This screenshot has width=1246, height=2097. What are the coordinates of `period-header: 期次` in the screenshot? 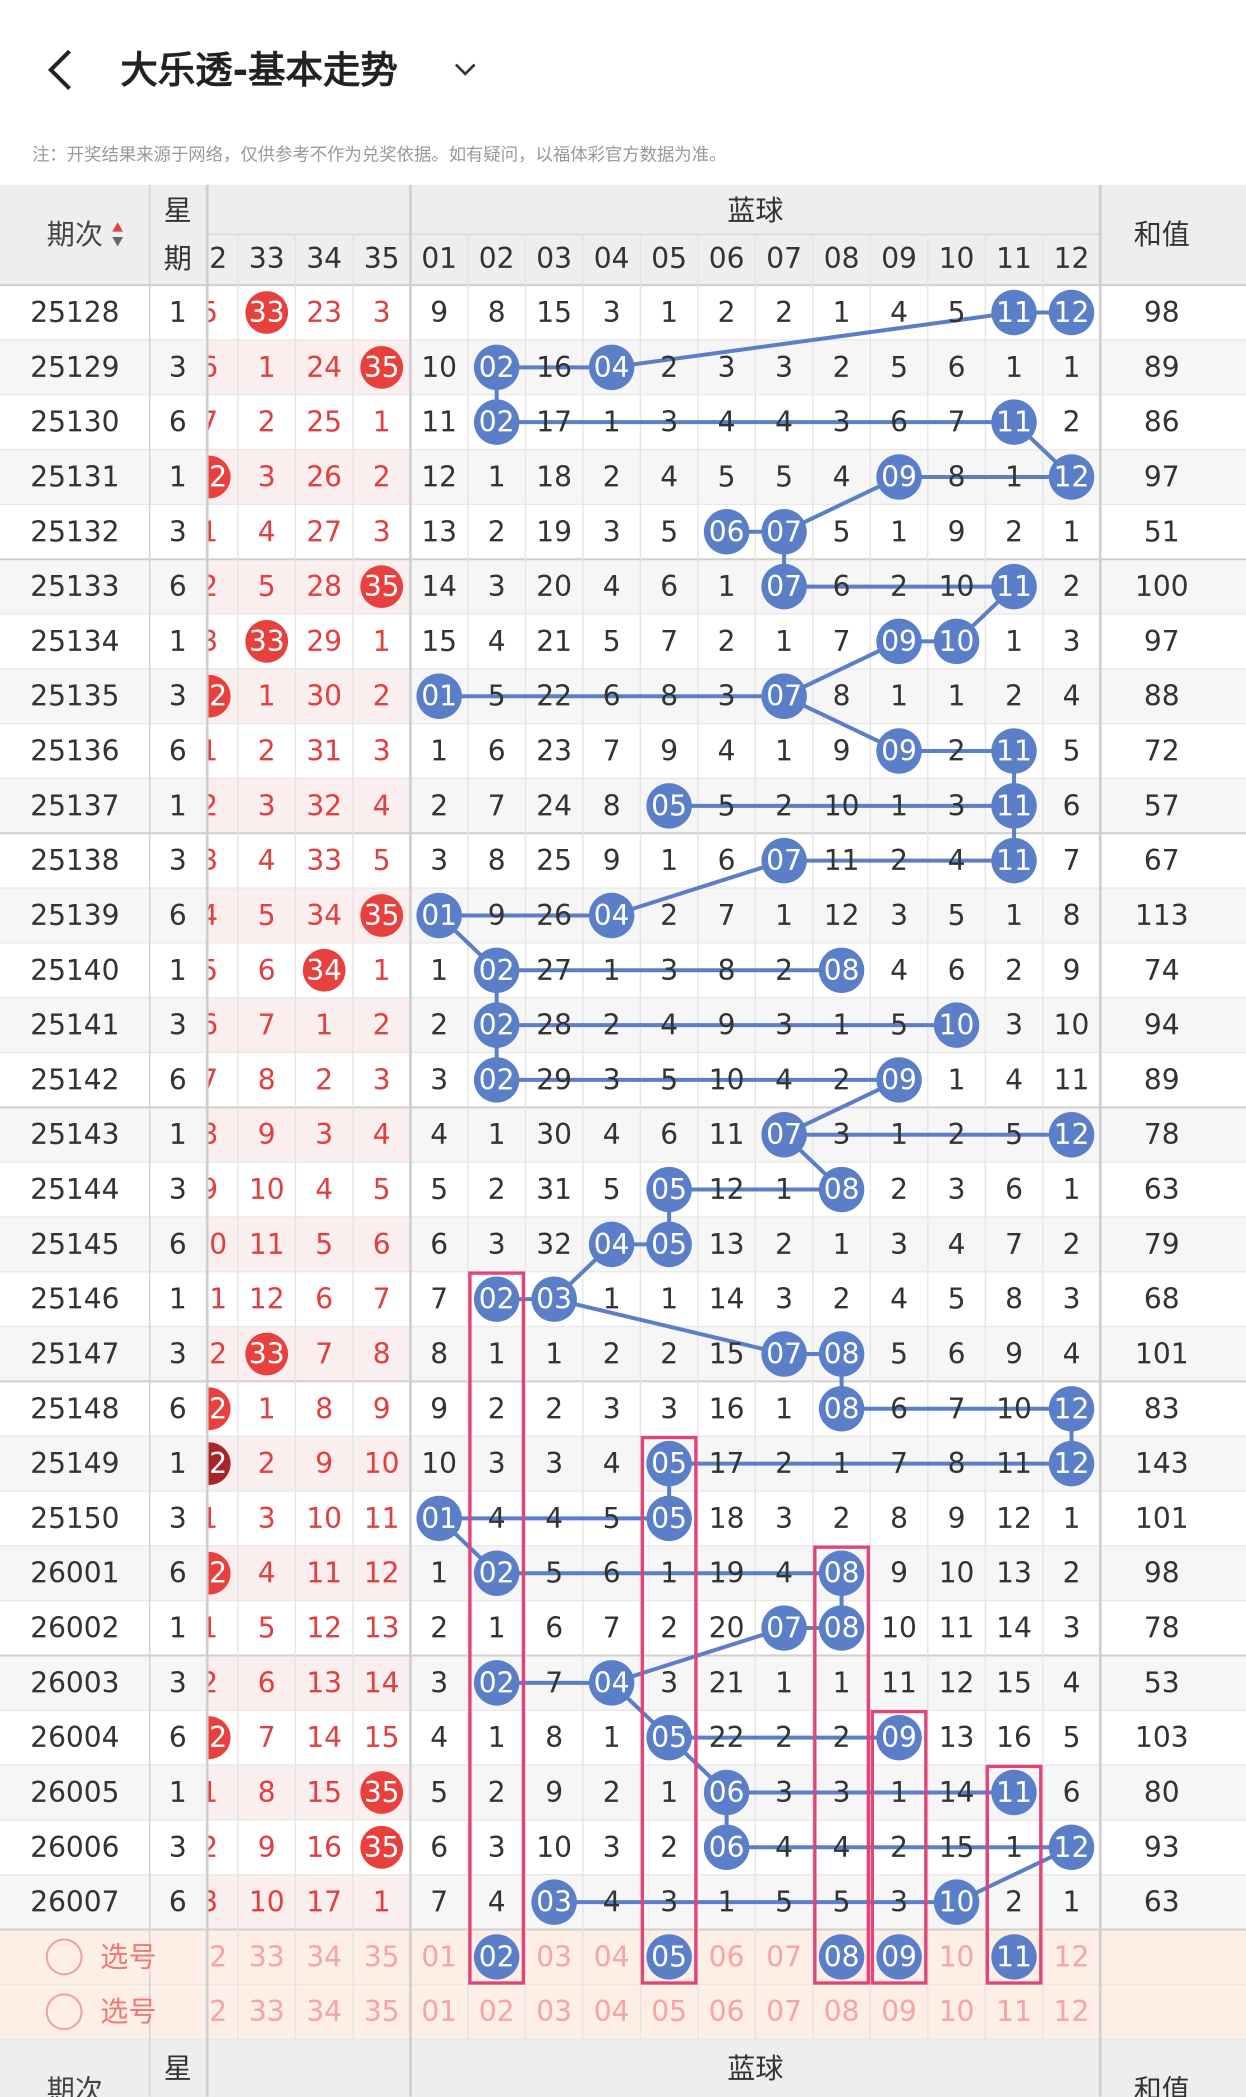 It's located at (75, 234).